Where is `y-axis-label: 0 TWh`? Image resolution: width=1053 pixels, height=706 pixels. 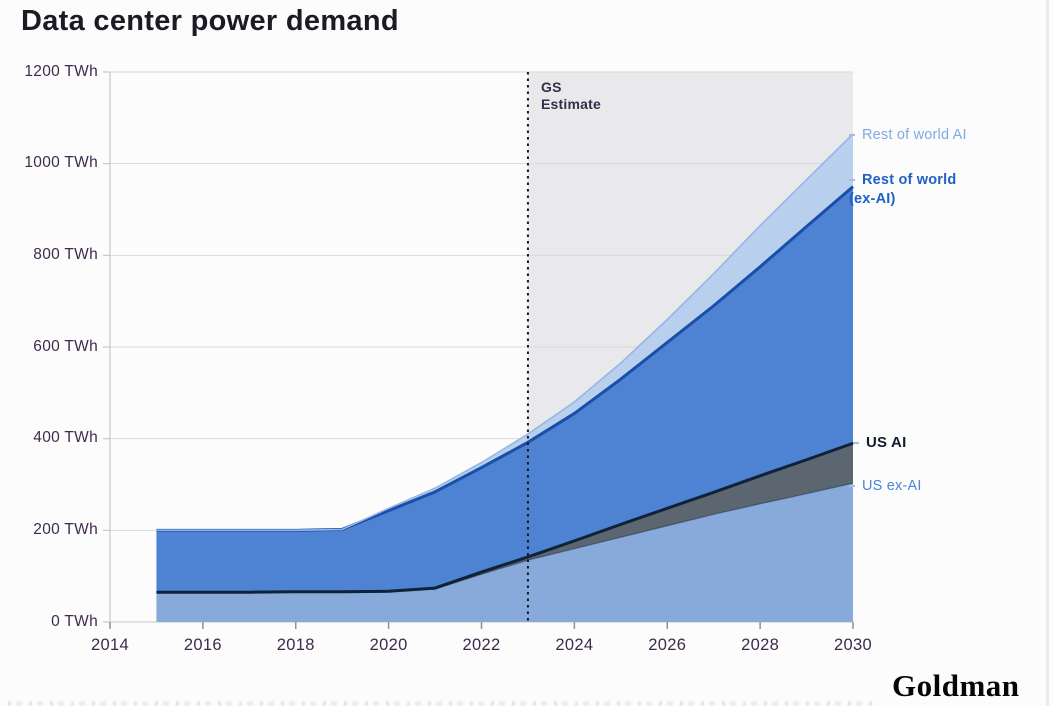 y-axis-label: 0 TWh is located at coordinates (74, 621).